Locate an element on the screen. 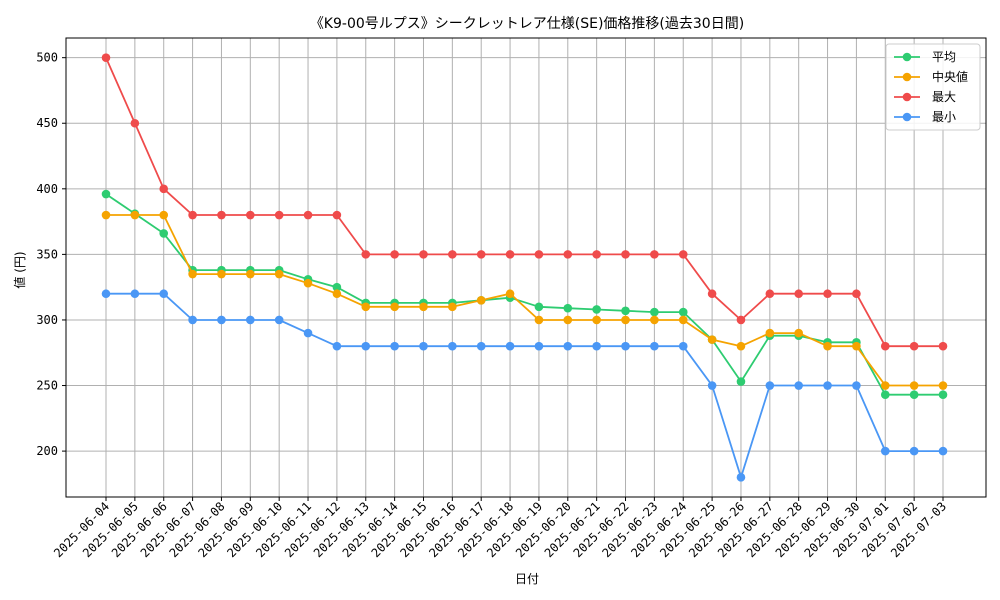  legend-label: 最大 is located at coordinates (944, 97).